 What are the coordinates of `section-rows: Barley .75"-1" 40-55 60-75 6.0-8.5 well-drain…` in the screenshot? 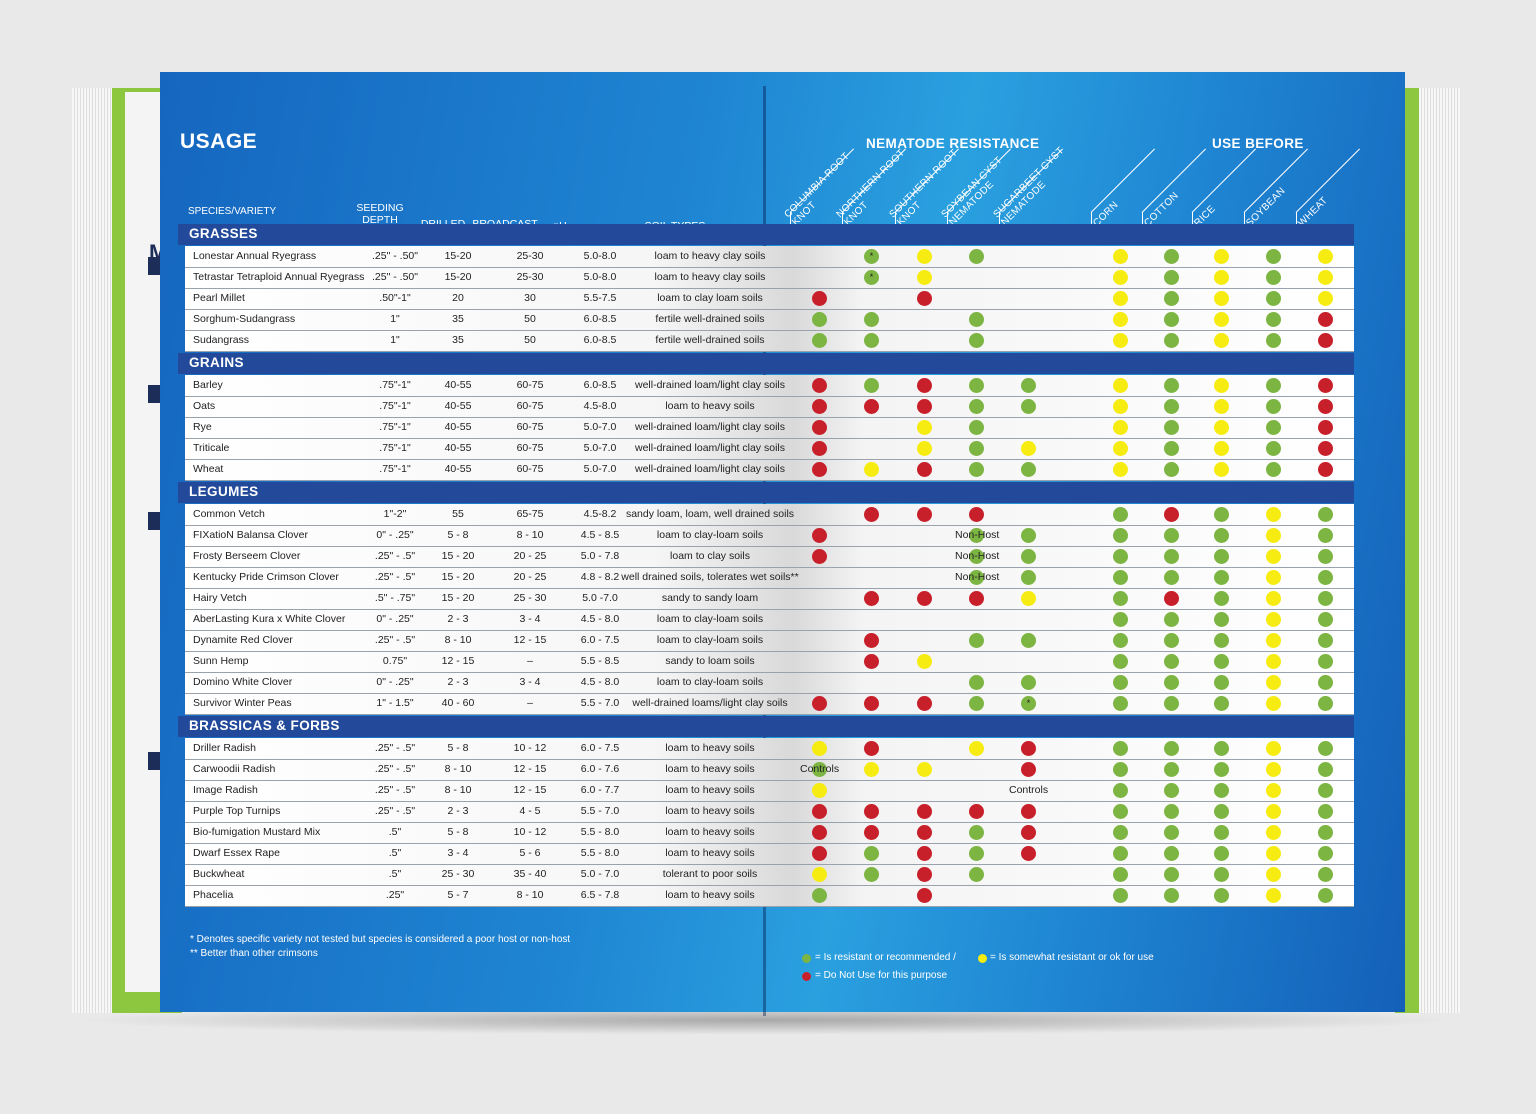 It's located at (769, 428).